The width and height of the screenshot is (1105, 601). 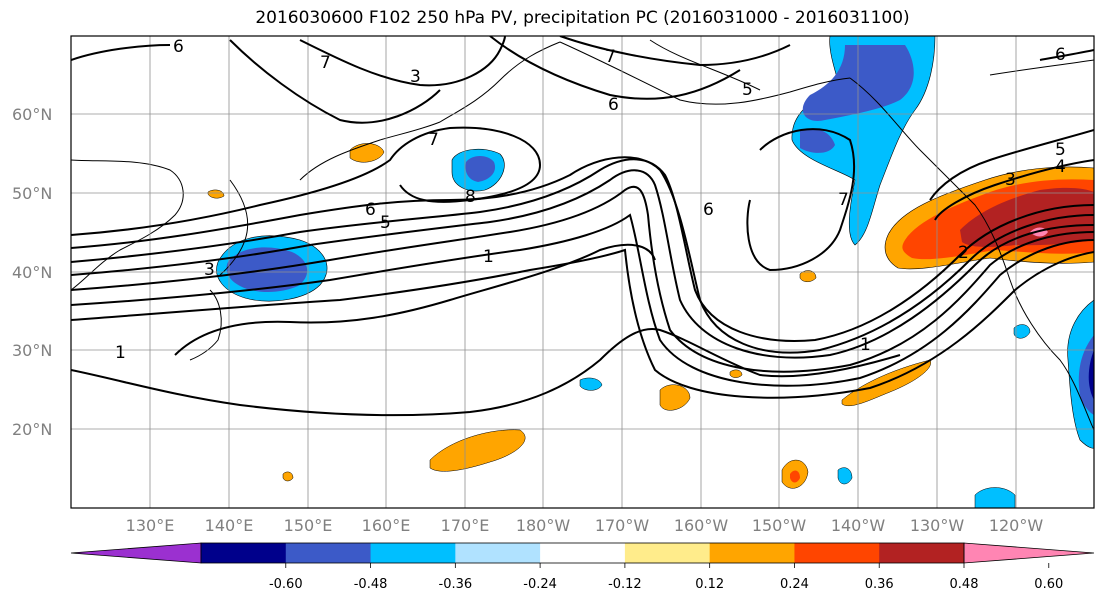 I want to click on colorbar-tick-label: -0.24, so click(x=540, y=584).